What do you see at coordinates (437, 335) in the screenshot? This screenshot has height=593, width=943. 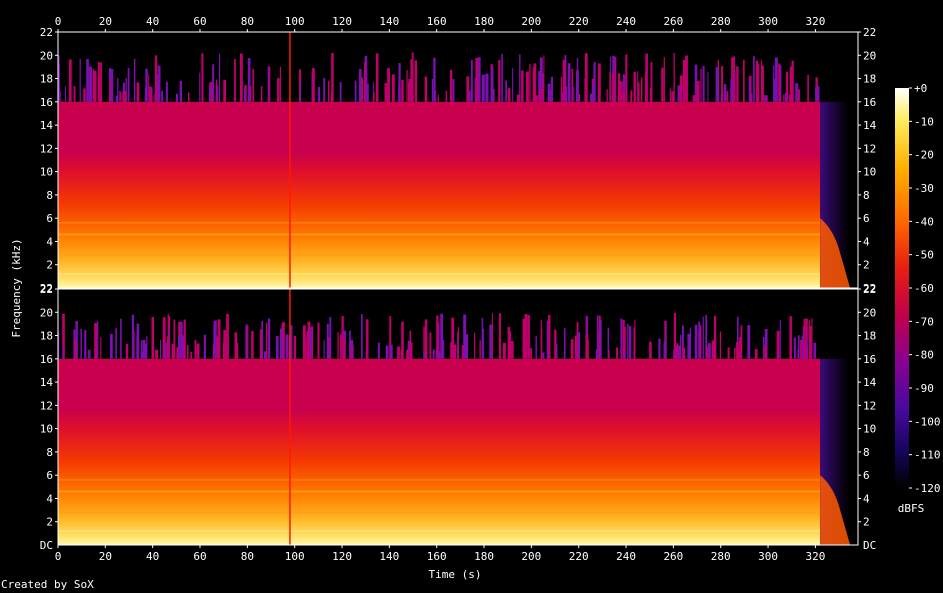 I see `high-frequency-texture` at bounding box center [437, 335].